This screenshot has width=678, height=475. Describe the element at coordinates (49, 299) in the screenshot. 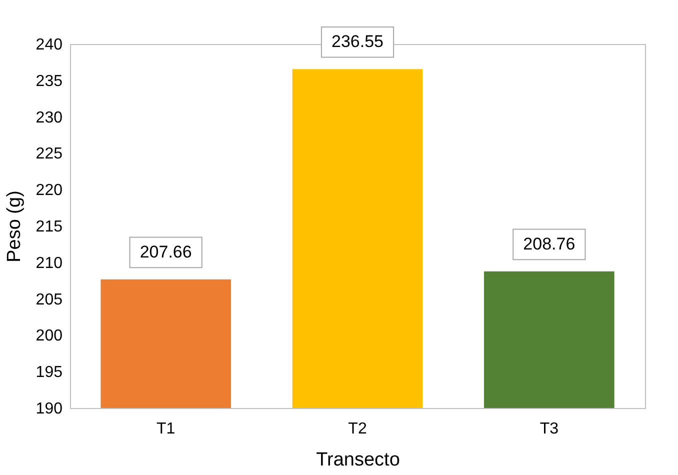

I see `y-tick-label: 205` at that location.